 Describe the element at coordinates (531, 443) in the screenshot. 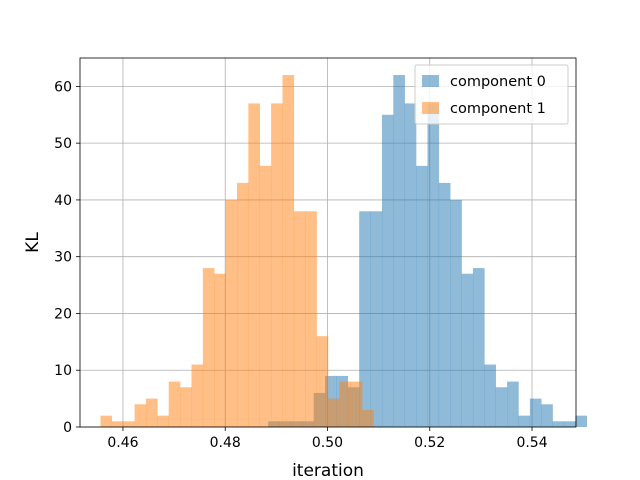

I see `x-tick-label: 0.54` at that location.